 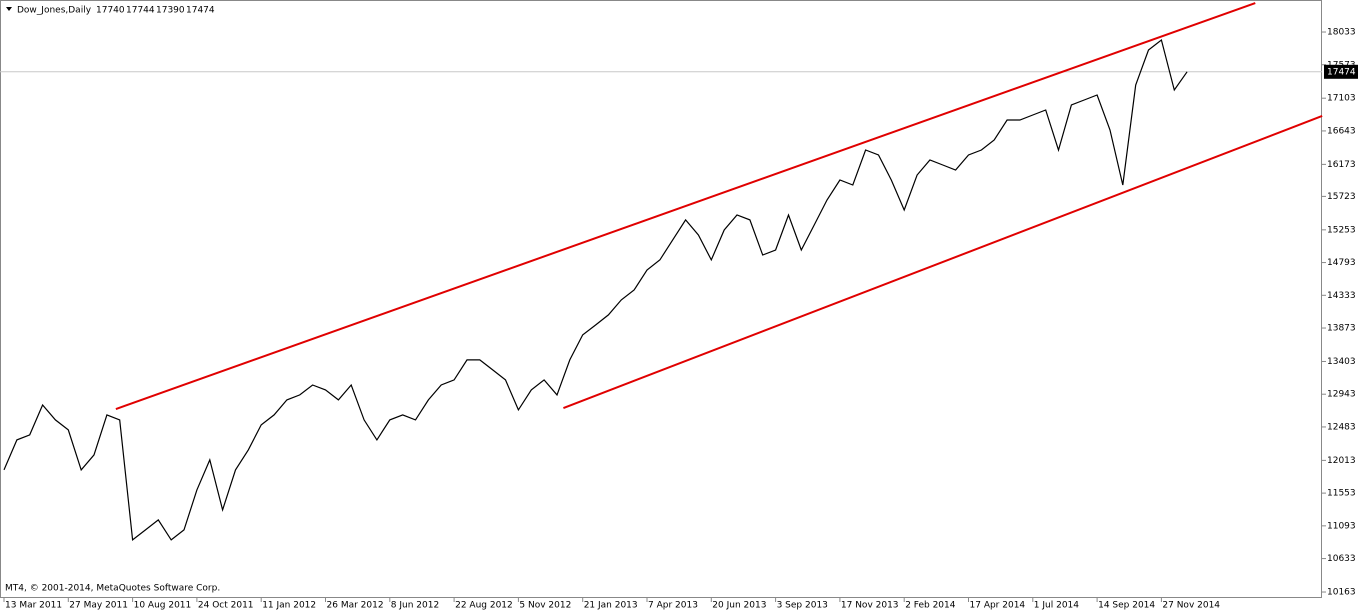 I want to click on x-tick-label: 24 Oct 2011, so click(x=226, y=606).